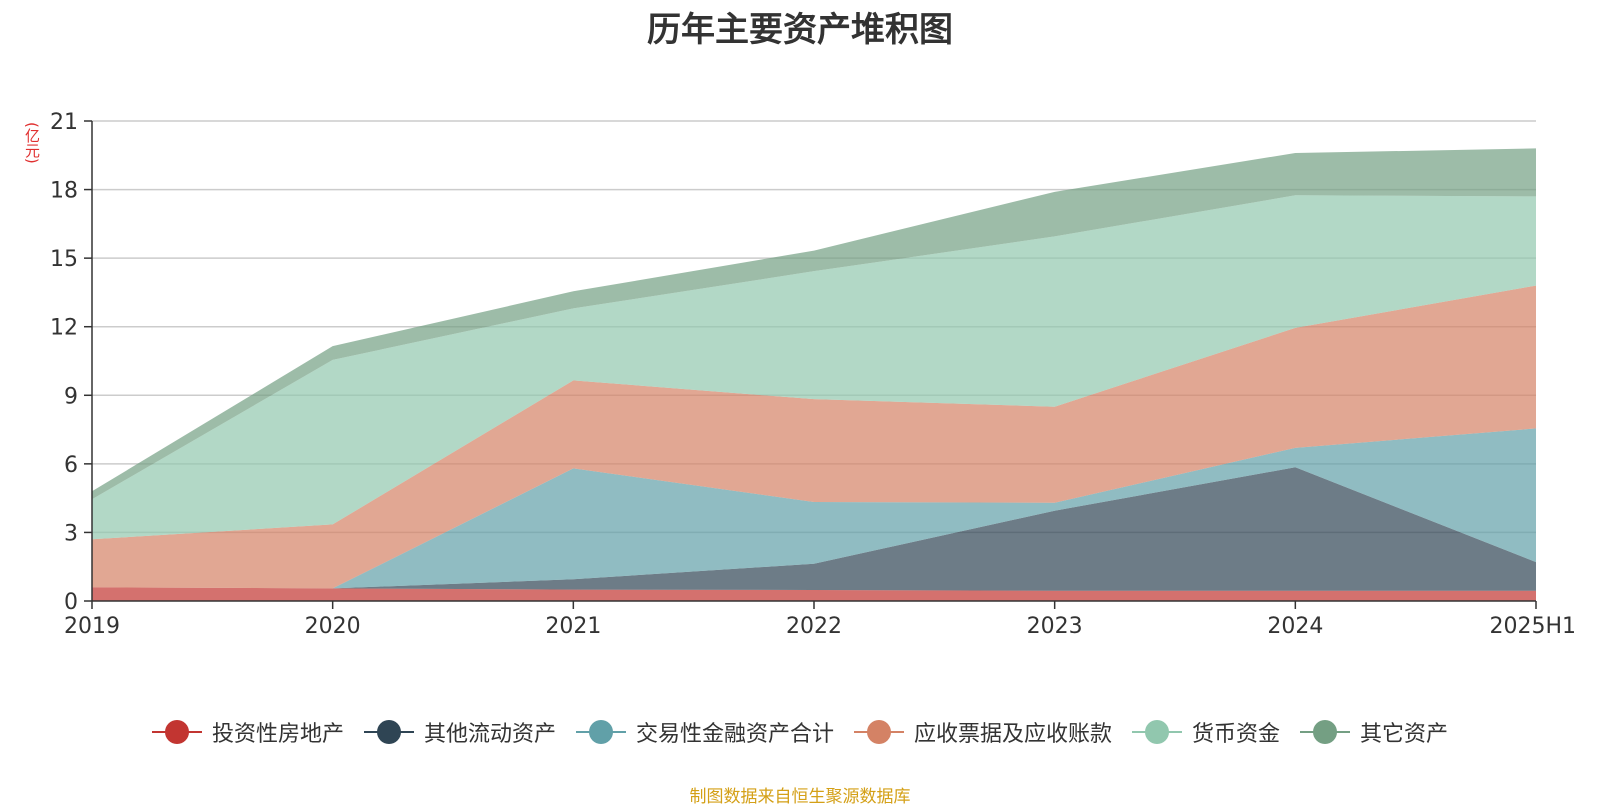 The image size is (1600, 807). I want to click on y-tick-label: 9, so click(71, 396).